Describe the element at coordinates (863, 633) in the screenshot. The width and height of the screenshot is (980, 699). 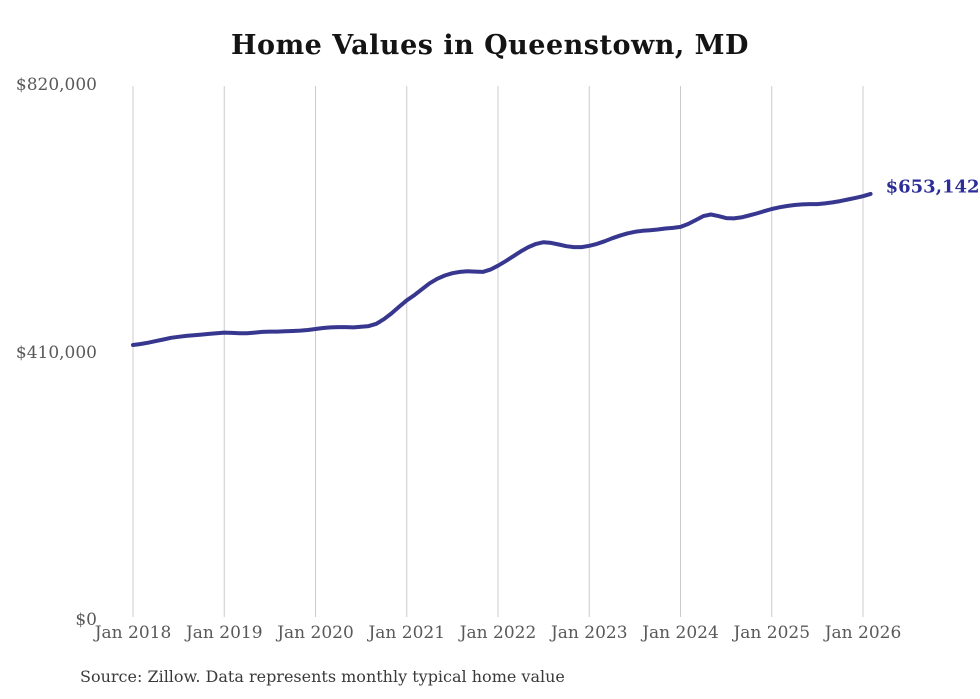
I see `x-tick-label: Jan 2026` at that location.